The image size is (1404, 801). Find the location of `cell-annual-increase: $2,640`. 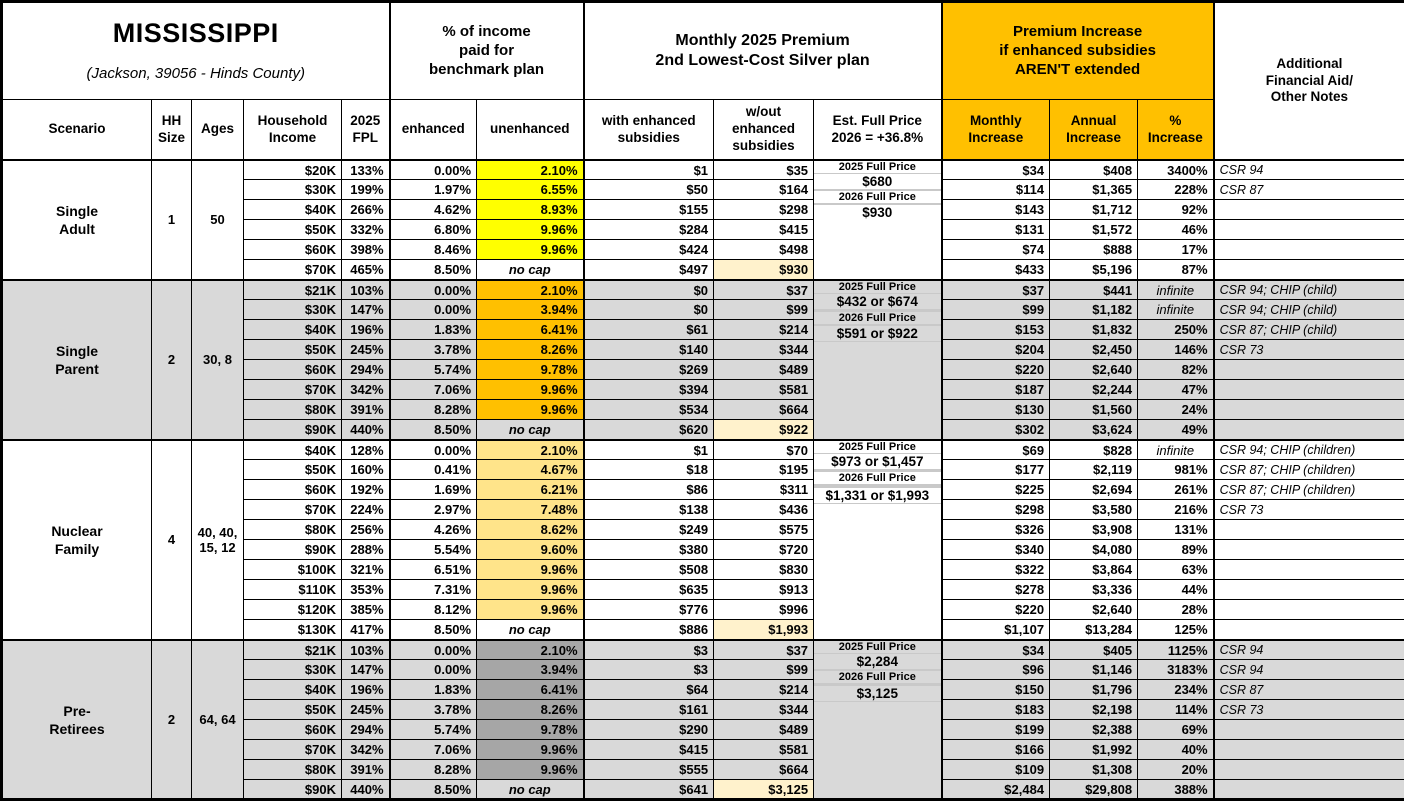

cell-annual-increase: $2,640 is located at coordinates (1094, 370).